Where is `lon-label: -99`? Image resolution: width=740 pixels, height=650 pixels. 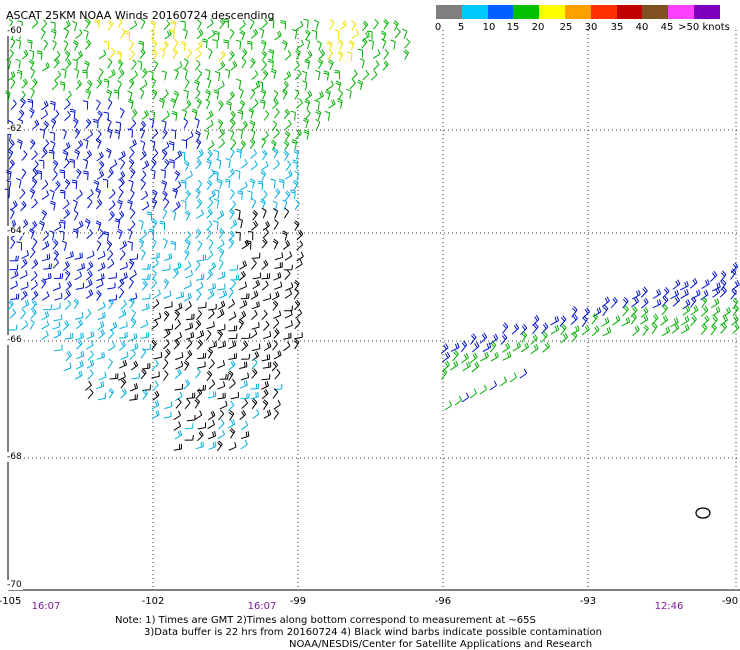
lon-label: -99 is located at coordinates (298, 601).